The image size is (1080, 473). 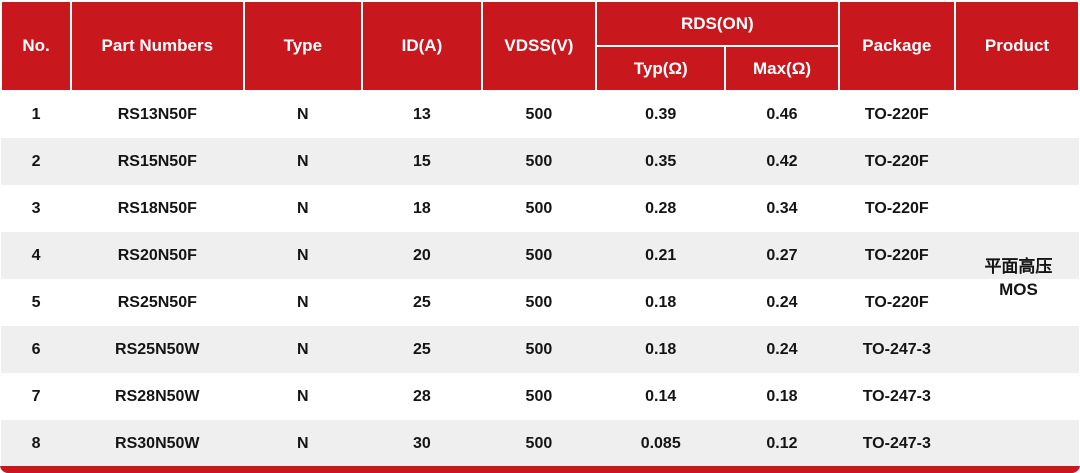 I want to click on cell-part-number: RS28N50W, so click(x=157, y=396).